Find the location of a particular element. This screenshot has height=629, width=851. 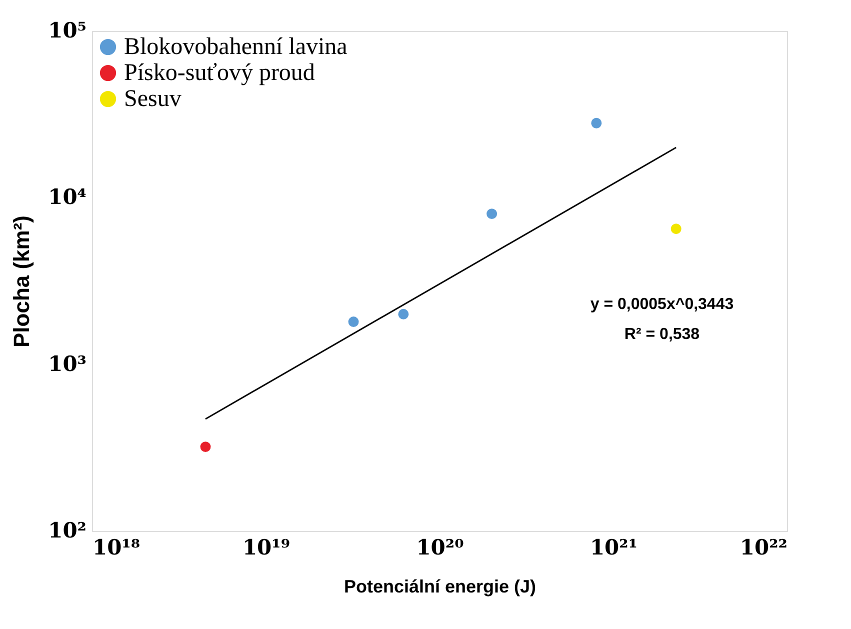

legend-label: Blokovobahenní lavina is located at coordinates (236, 47).